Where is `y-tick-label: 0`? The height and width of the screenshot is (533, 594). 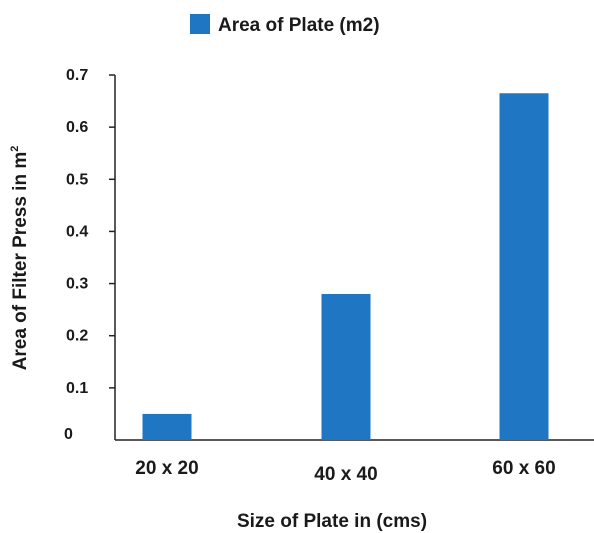
y-tick-label: 0 is located at coordinates (68, 434).